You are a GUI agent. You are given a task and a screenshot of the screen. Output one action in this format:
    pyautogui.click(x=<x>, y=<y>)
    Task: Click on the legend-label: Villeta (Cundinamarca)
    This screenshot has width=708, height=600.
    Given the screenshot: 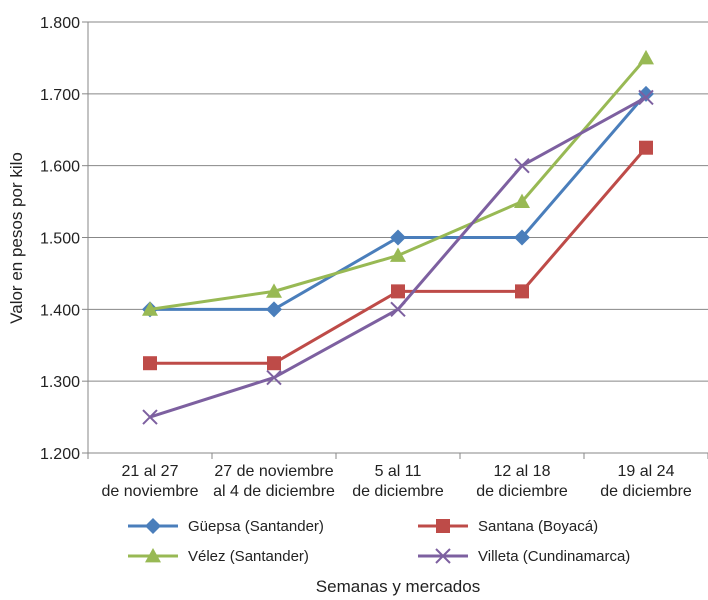 What is the action you would take?
    pyautogui.click(x=554, y=556)
    